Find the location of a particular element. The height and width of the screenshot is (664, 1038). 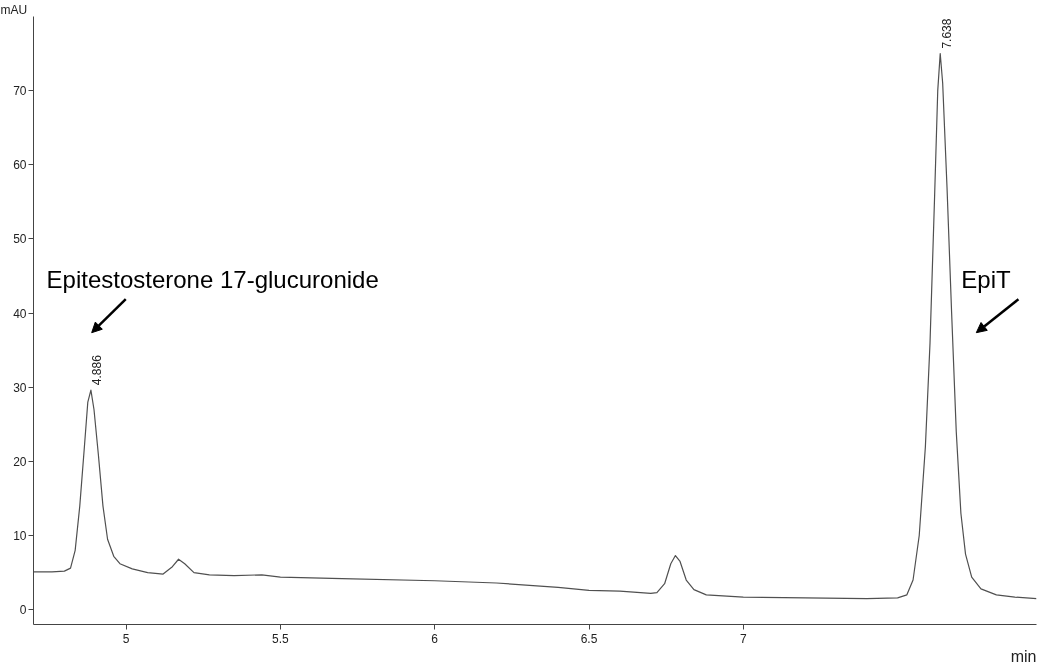

x-tick-label: 6.5 is located at coordinates (589, 638).